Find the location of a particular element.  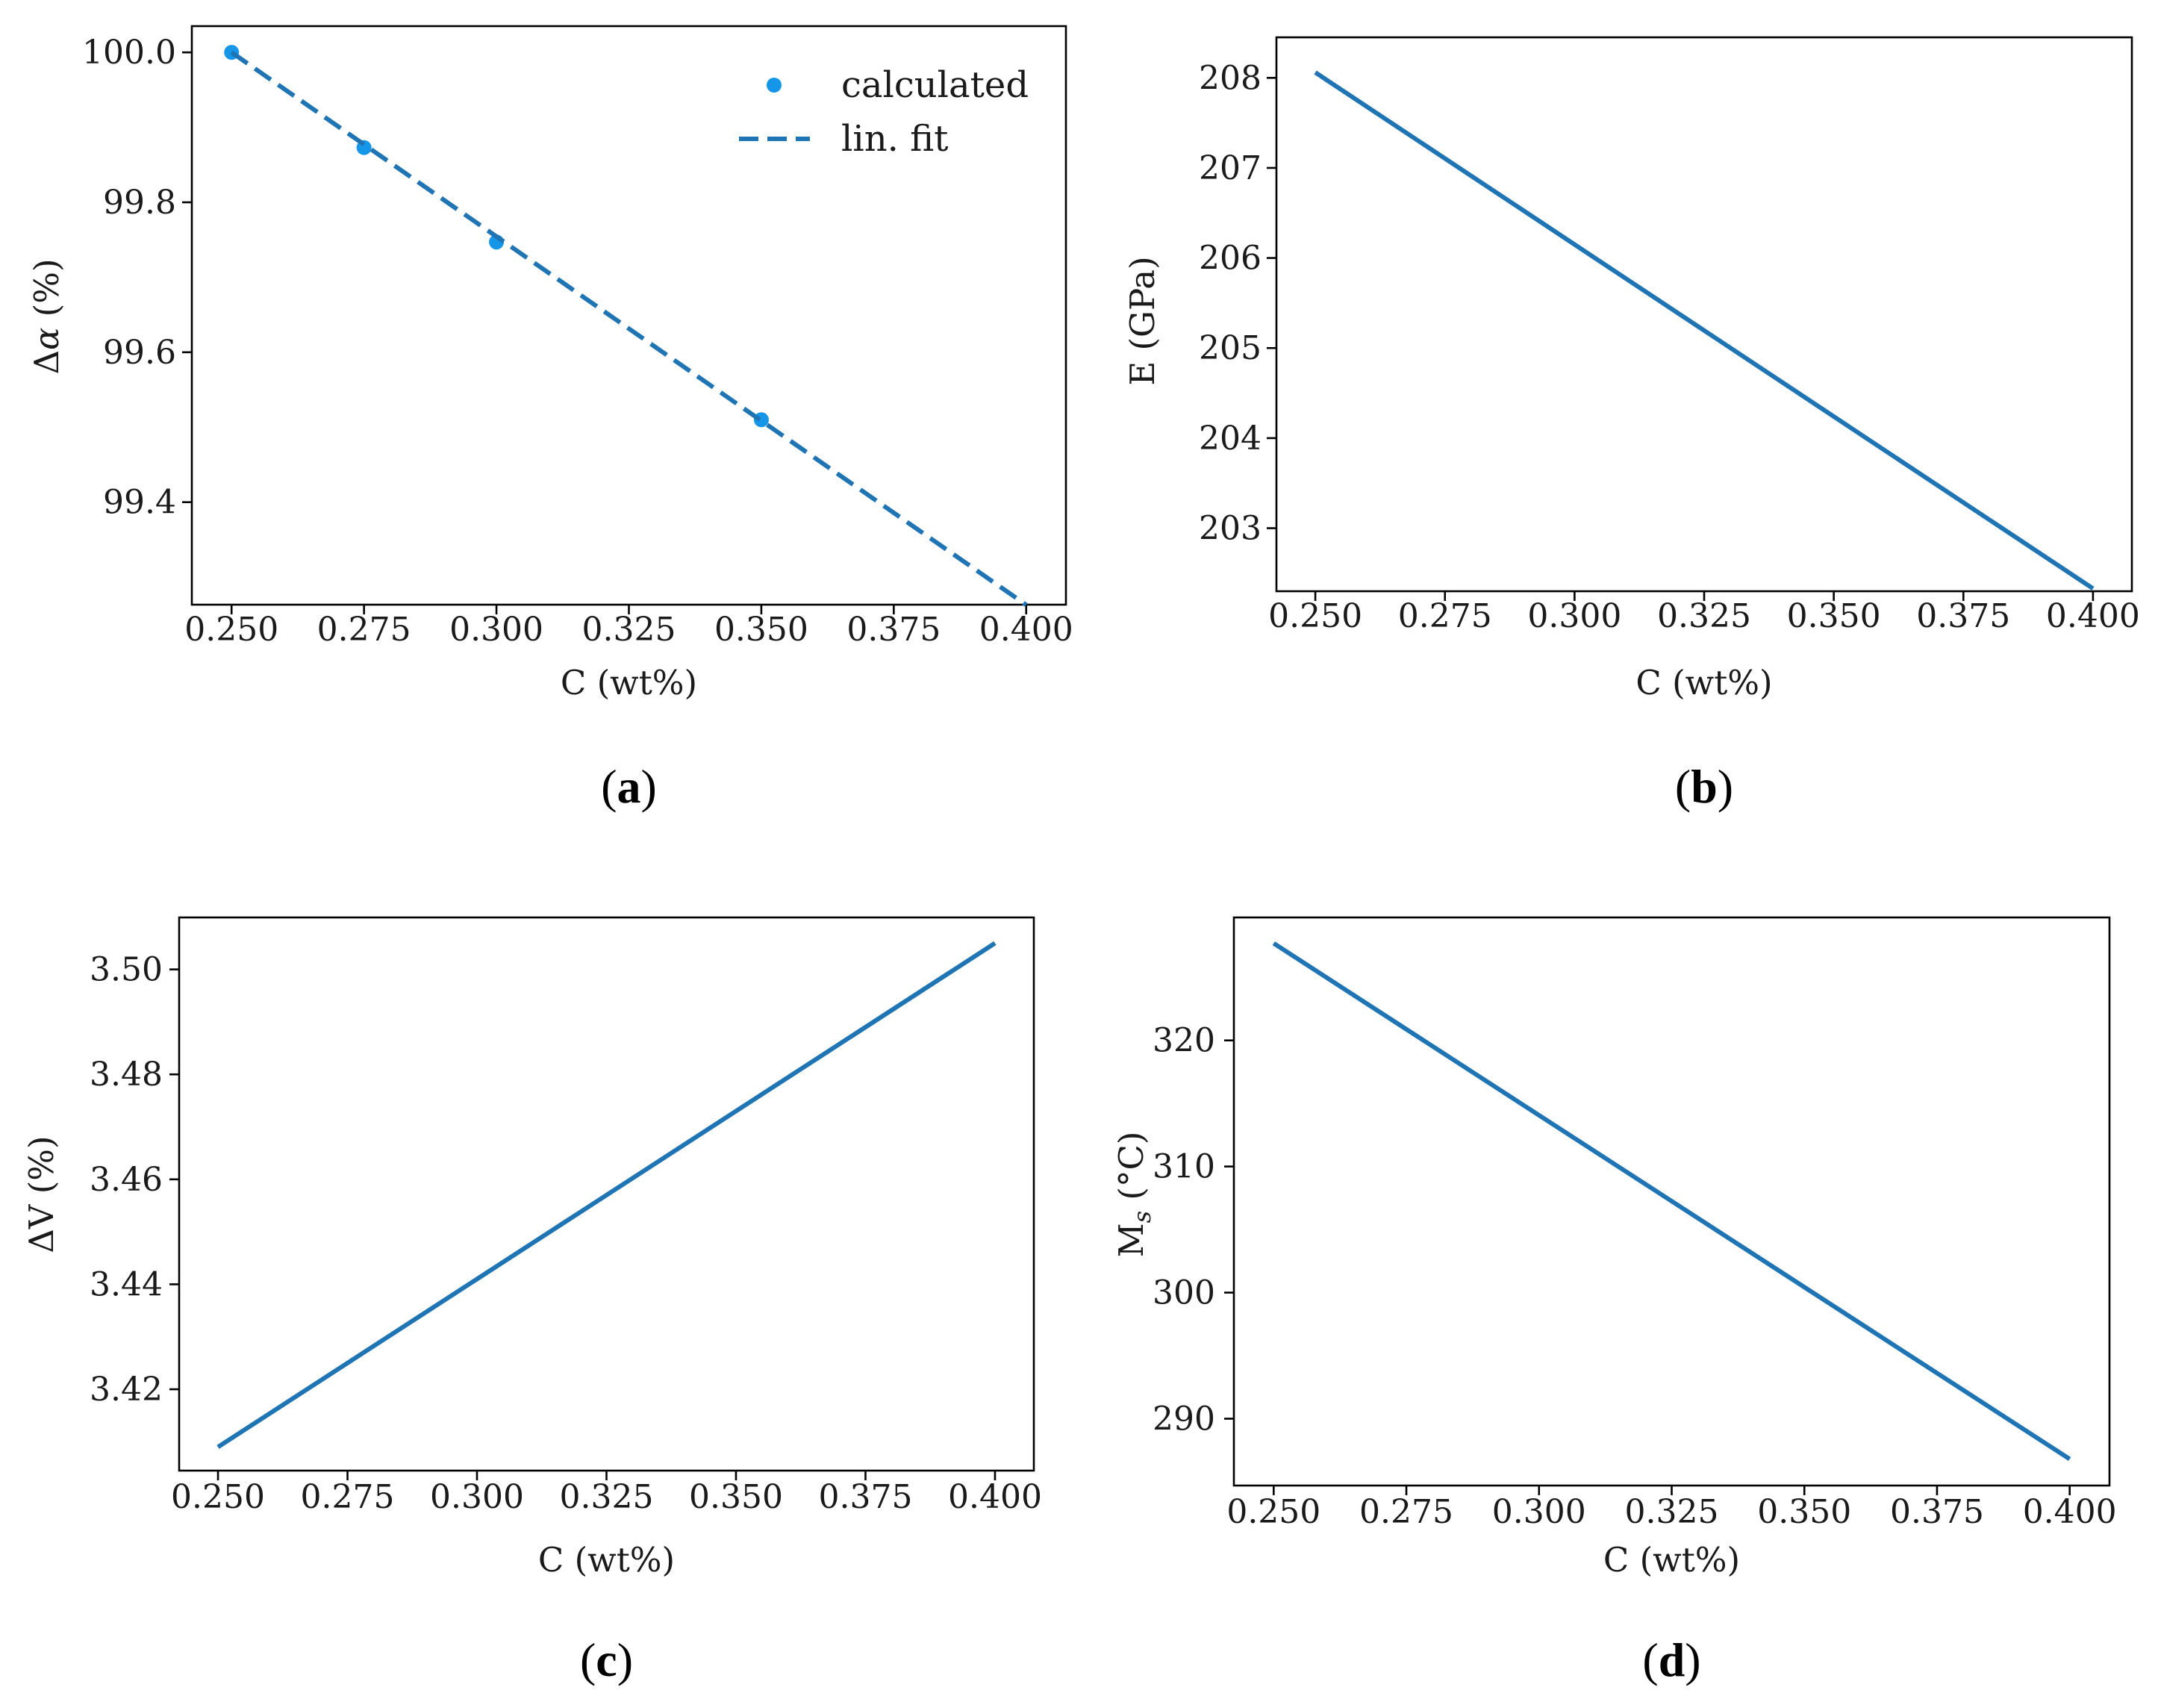

x-tick-label-a: 0.250 is located at coordinates (231, 630).